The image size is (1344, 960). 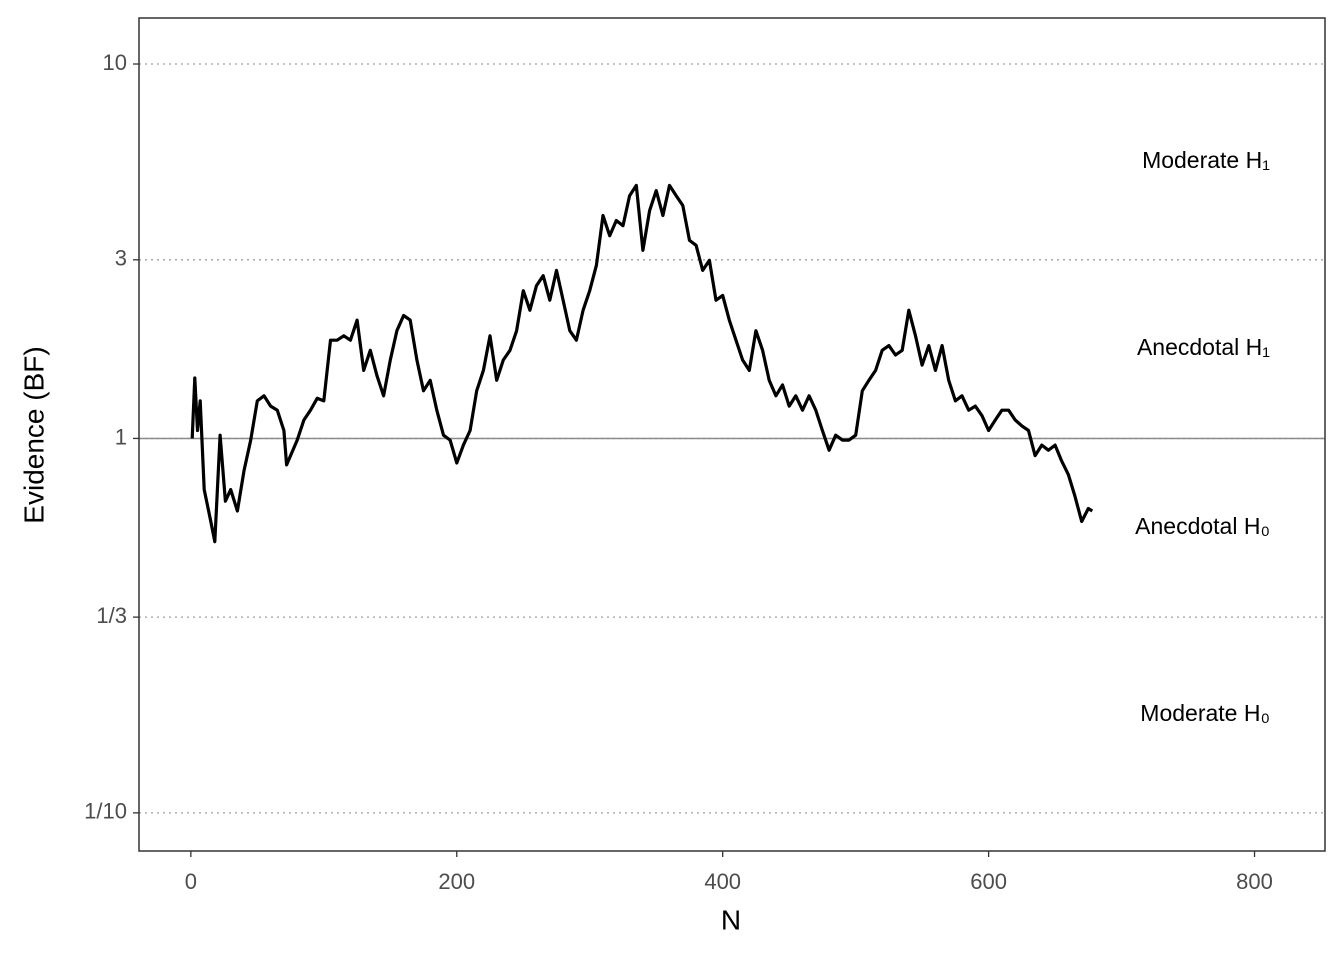 What do you see at coordinates (111, 615) in the screenshot?
I see `y-tick-label: 1/3` at bounding box center [111, 615].